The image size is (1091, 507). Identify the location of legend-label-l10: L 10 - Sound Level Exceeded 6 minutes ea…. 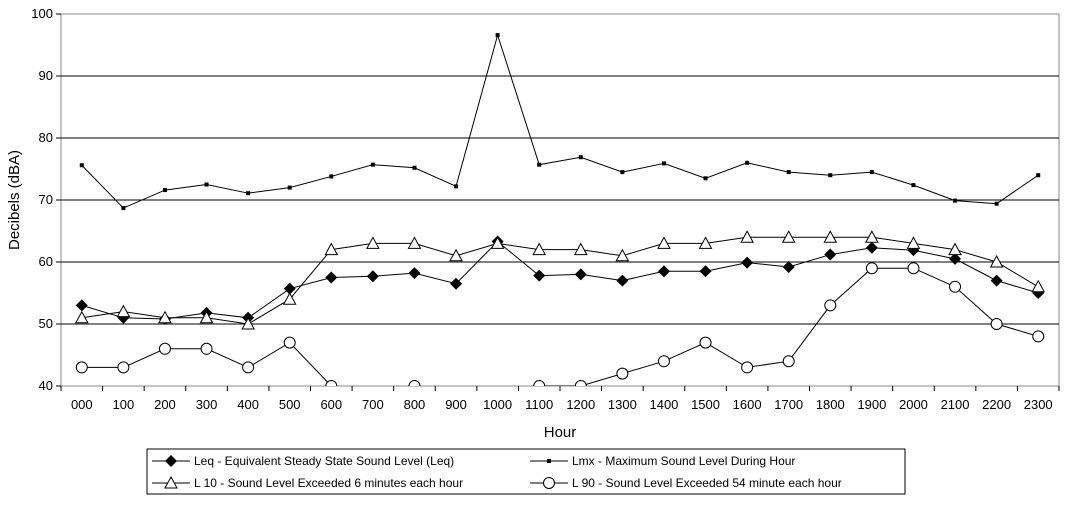
(328, 483).